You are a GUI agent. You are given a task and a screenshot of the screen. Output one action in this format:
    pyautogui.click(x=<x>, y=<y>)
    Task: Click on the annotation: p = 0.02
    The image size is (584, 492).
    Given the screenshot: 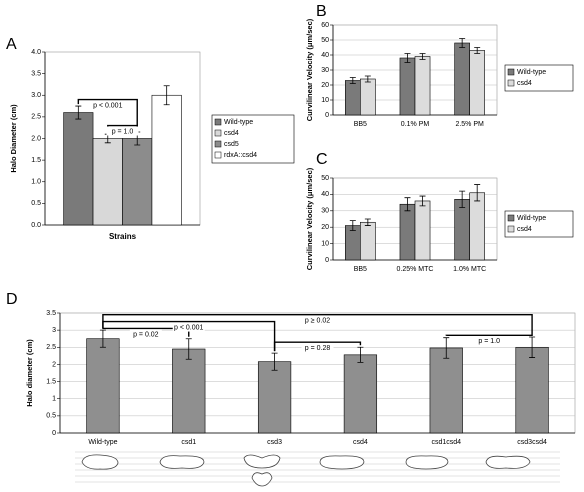 What is the action you would take?
    pyautogui.click(x=146, y=334)
    